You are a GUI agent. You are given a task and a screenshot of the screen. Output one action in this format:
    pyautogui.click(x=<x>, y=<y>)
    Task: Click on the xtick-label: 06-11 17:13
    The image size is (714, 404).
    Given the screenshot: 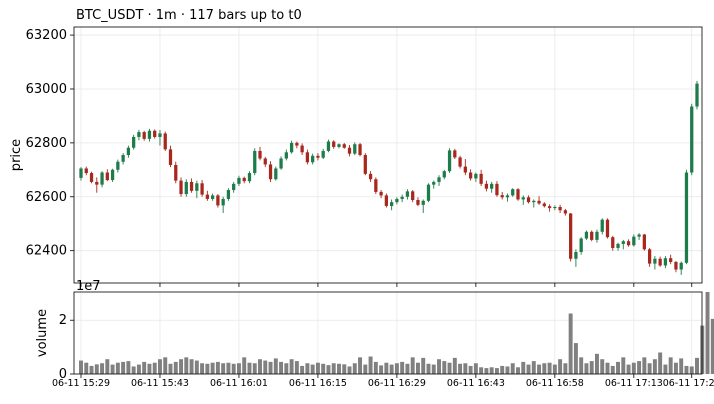 What is the action you would take?
    pyautogui.click(x=634, y=383)
    